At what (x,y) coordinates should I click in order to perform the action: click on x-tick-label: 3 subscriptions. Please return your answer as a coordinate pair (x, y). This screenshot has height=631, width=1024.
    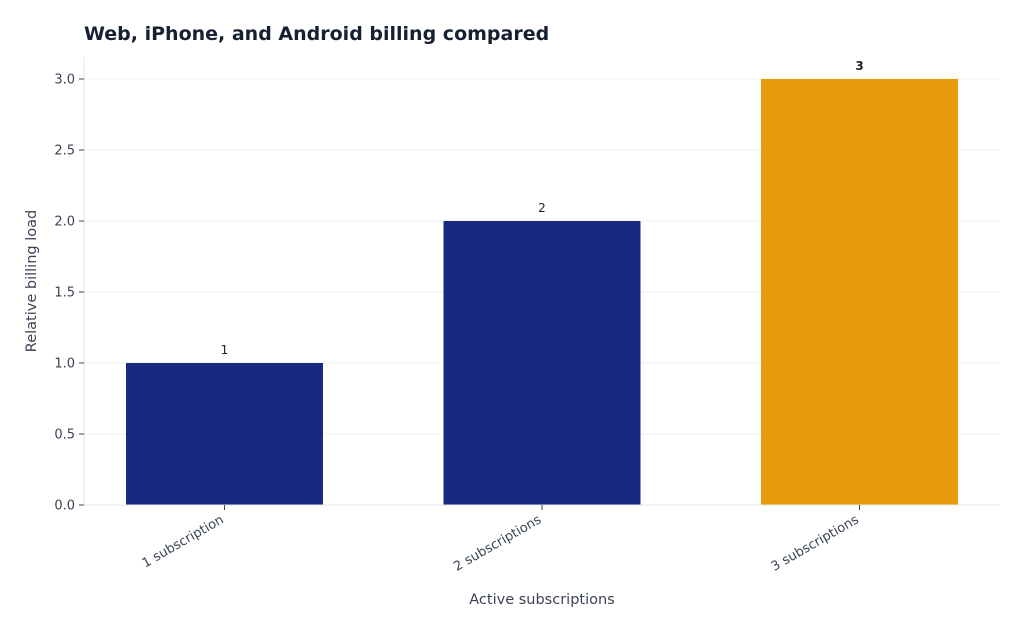
    Looking at the image, I should click on (815, 543).